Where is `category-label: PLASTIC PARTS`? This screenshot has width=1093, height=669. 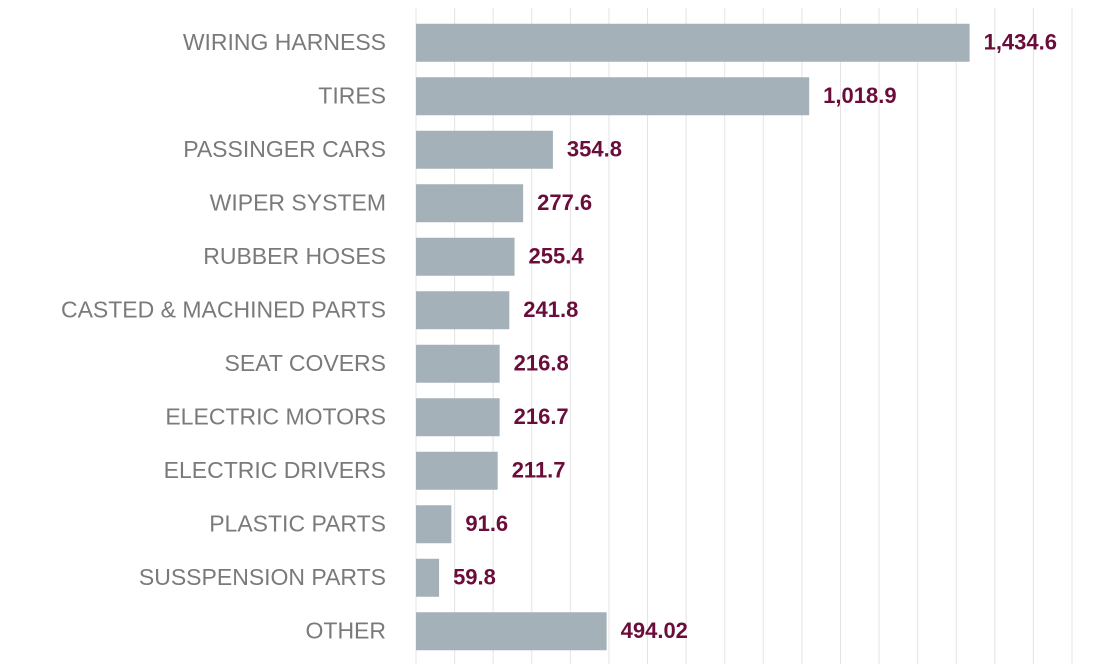
category-label: PLASTIC PARTS is located at coordinates (297, 523).